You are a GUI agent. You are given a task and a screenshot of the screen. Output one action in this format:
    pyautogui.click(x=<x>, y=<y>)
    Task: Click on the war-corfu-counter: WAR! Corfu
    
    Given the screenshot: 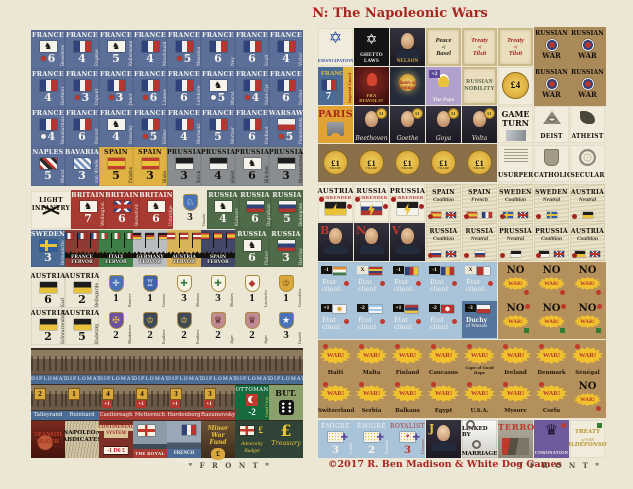 What is the action you would take?
    pyautogui.click(x=551, y=397)
    